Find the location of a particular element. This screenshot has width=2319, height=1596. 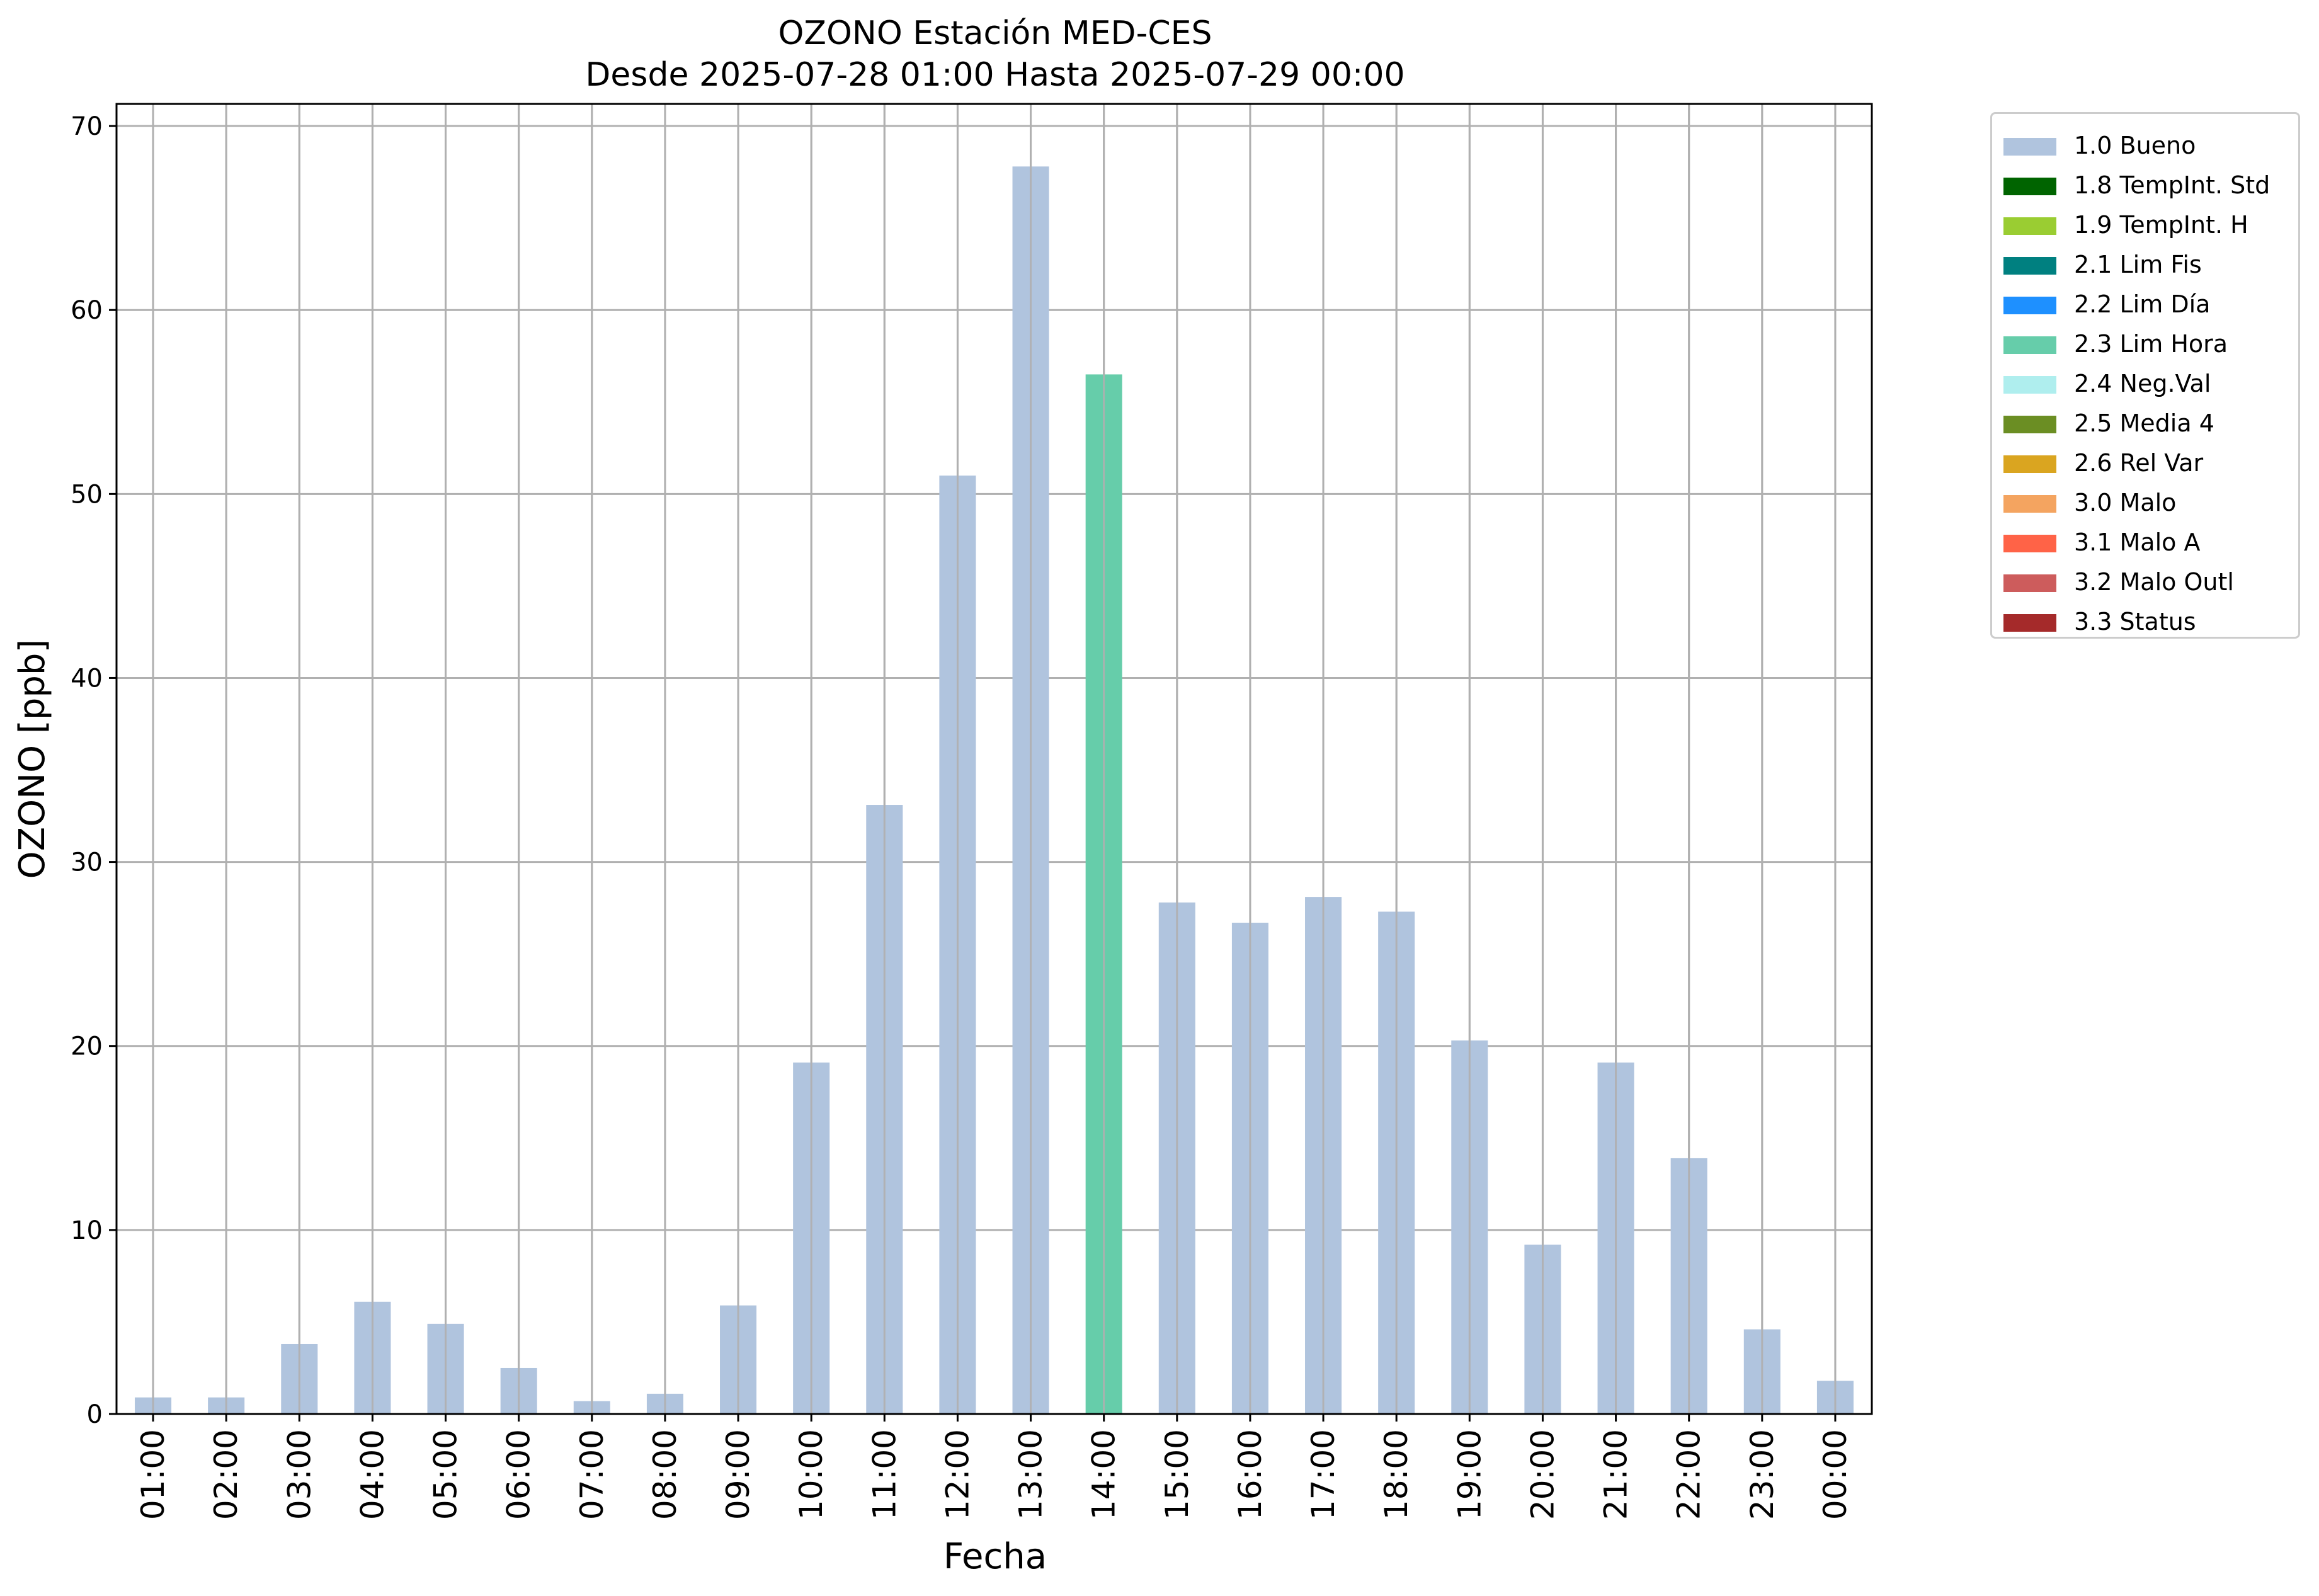

y-tick-label: 0 is located at coordinates (95, 1414).